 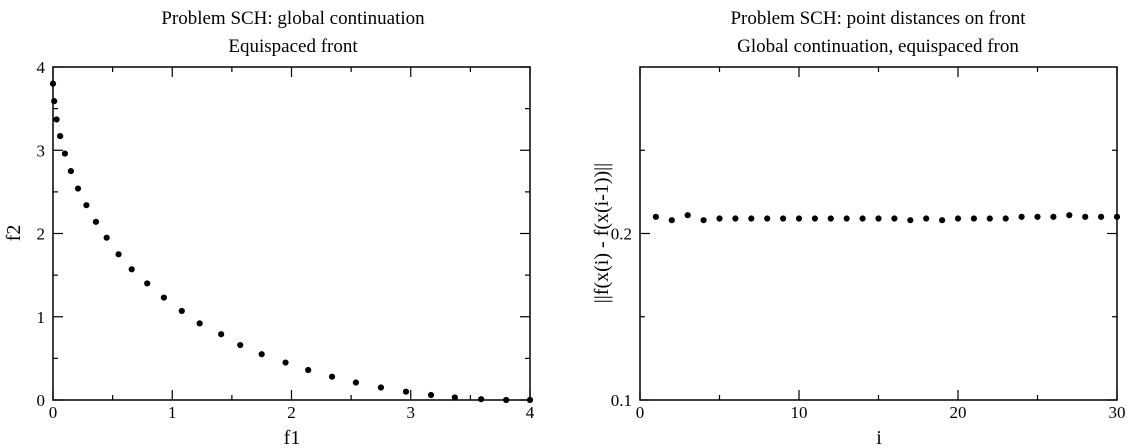 What do you see at coordinates (879, 437) in the screenshot?
I see `right-x-axis-label: i` at bounding box center [879, 437].